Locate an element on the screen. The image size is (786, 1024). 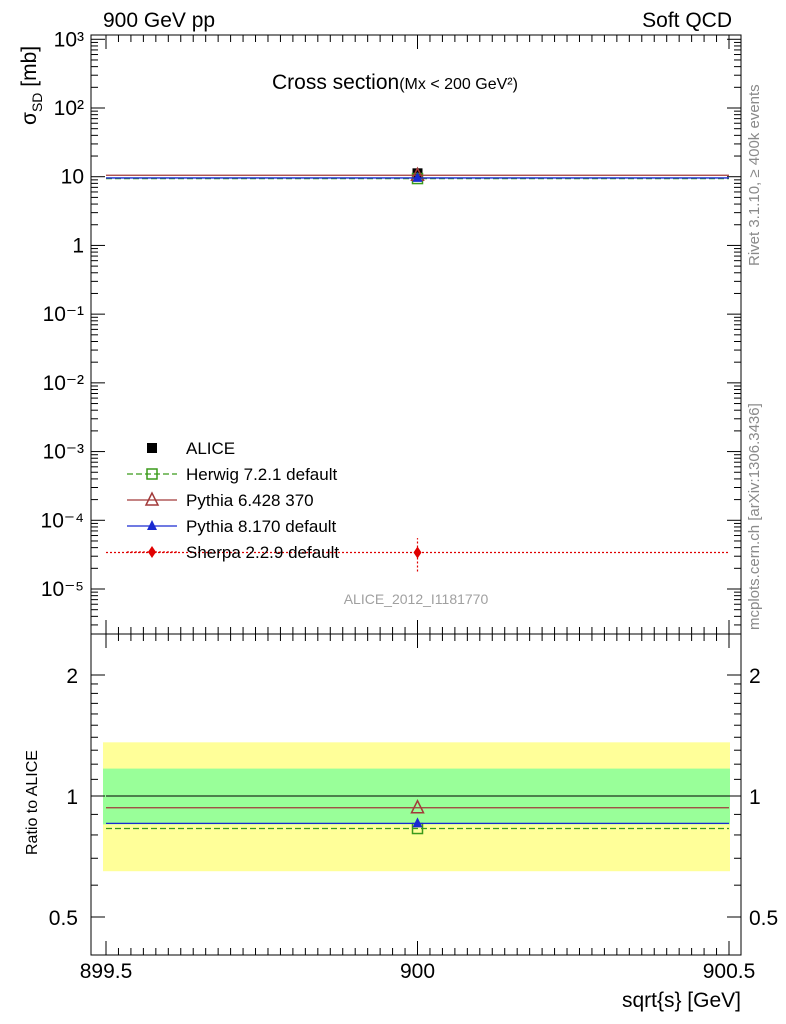
main-ytick-label: 1 is located at coordinates (78, 245).